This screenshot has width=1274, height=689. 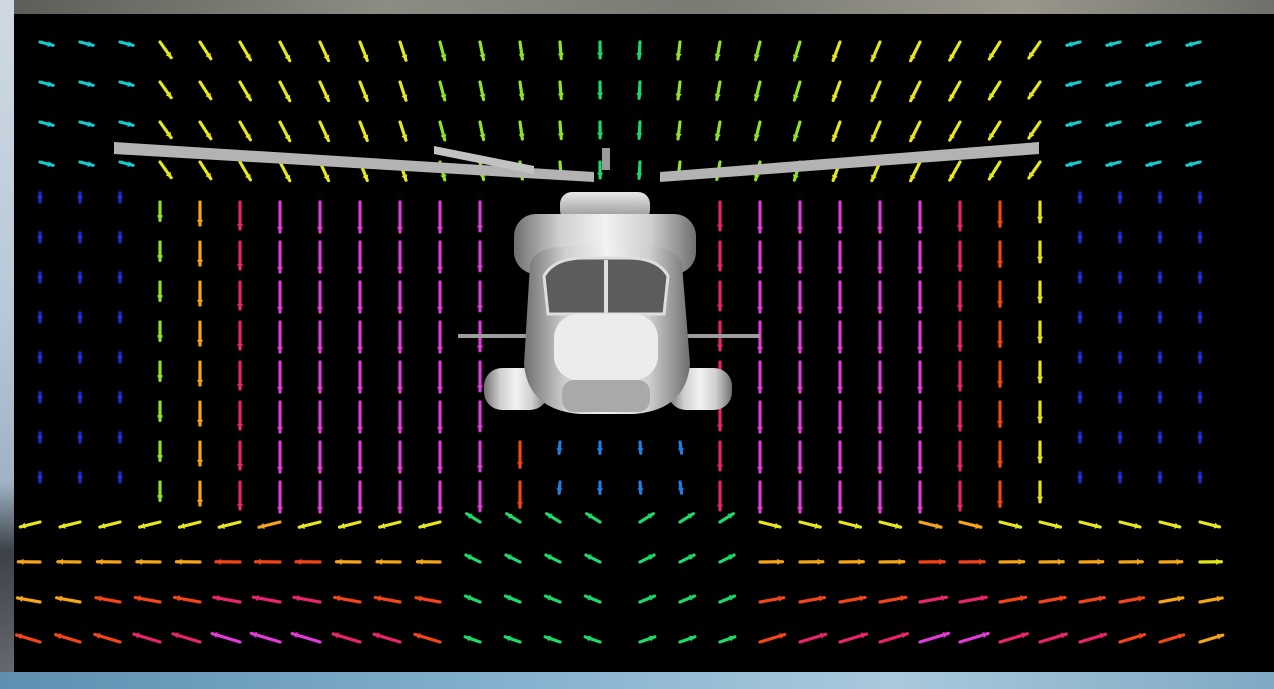 What do you see at coordinates (498, 336) in the screenshot?
I see `stub-wing-left` at bounding box center [498, 336].